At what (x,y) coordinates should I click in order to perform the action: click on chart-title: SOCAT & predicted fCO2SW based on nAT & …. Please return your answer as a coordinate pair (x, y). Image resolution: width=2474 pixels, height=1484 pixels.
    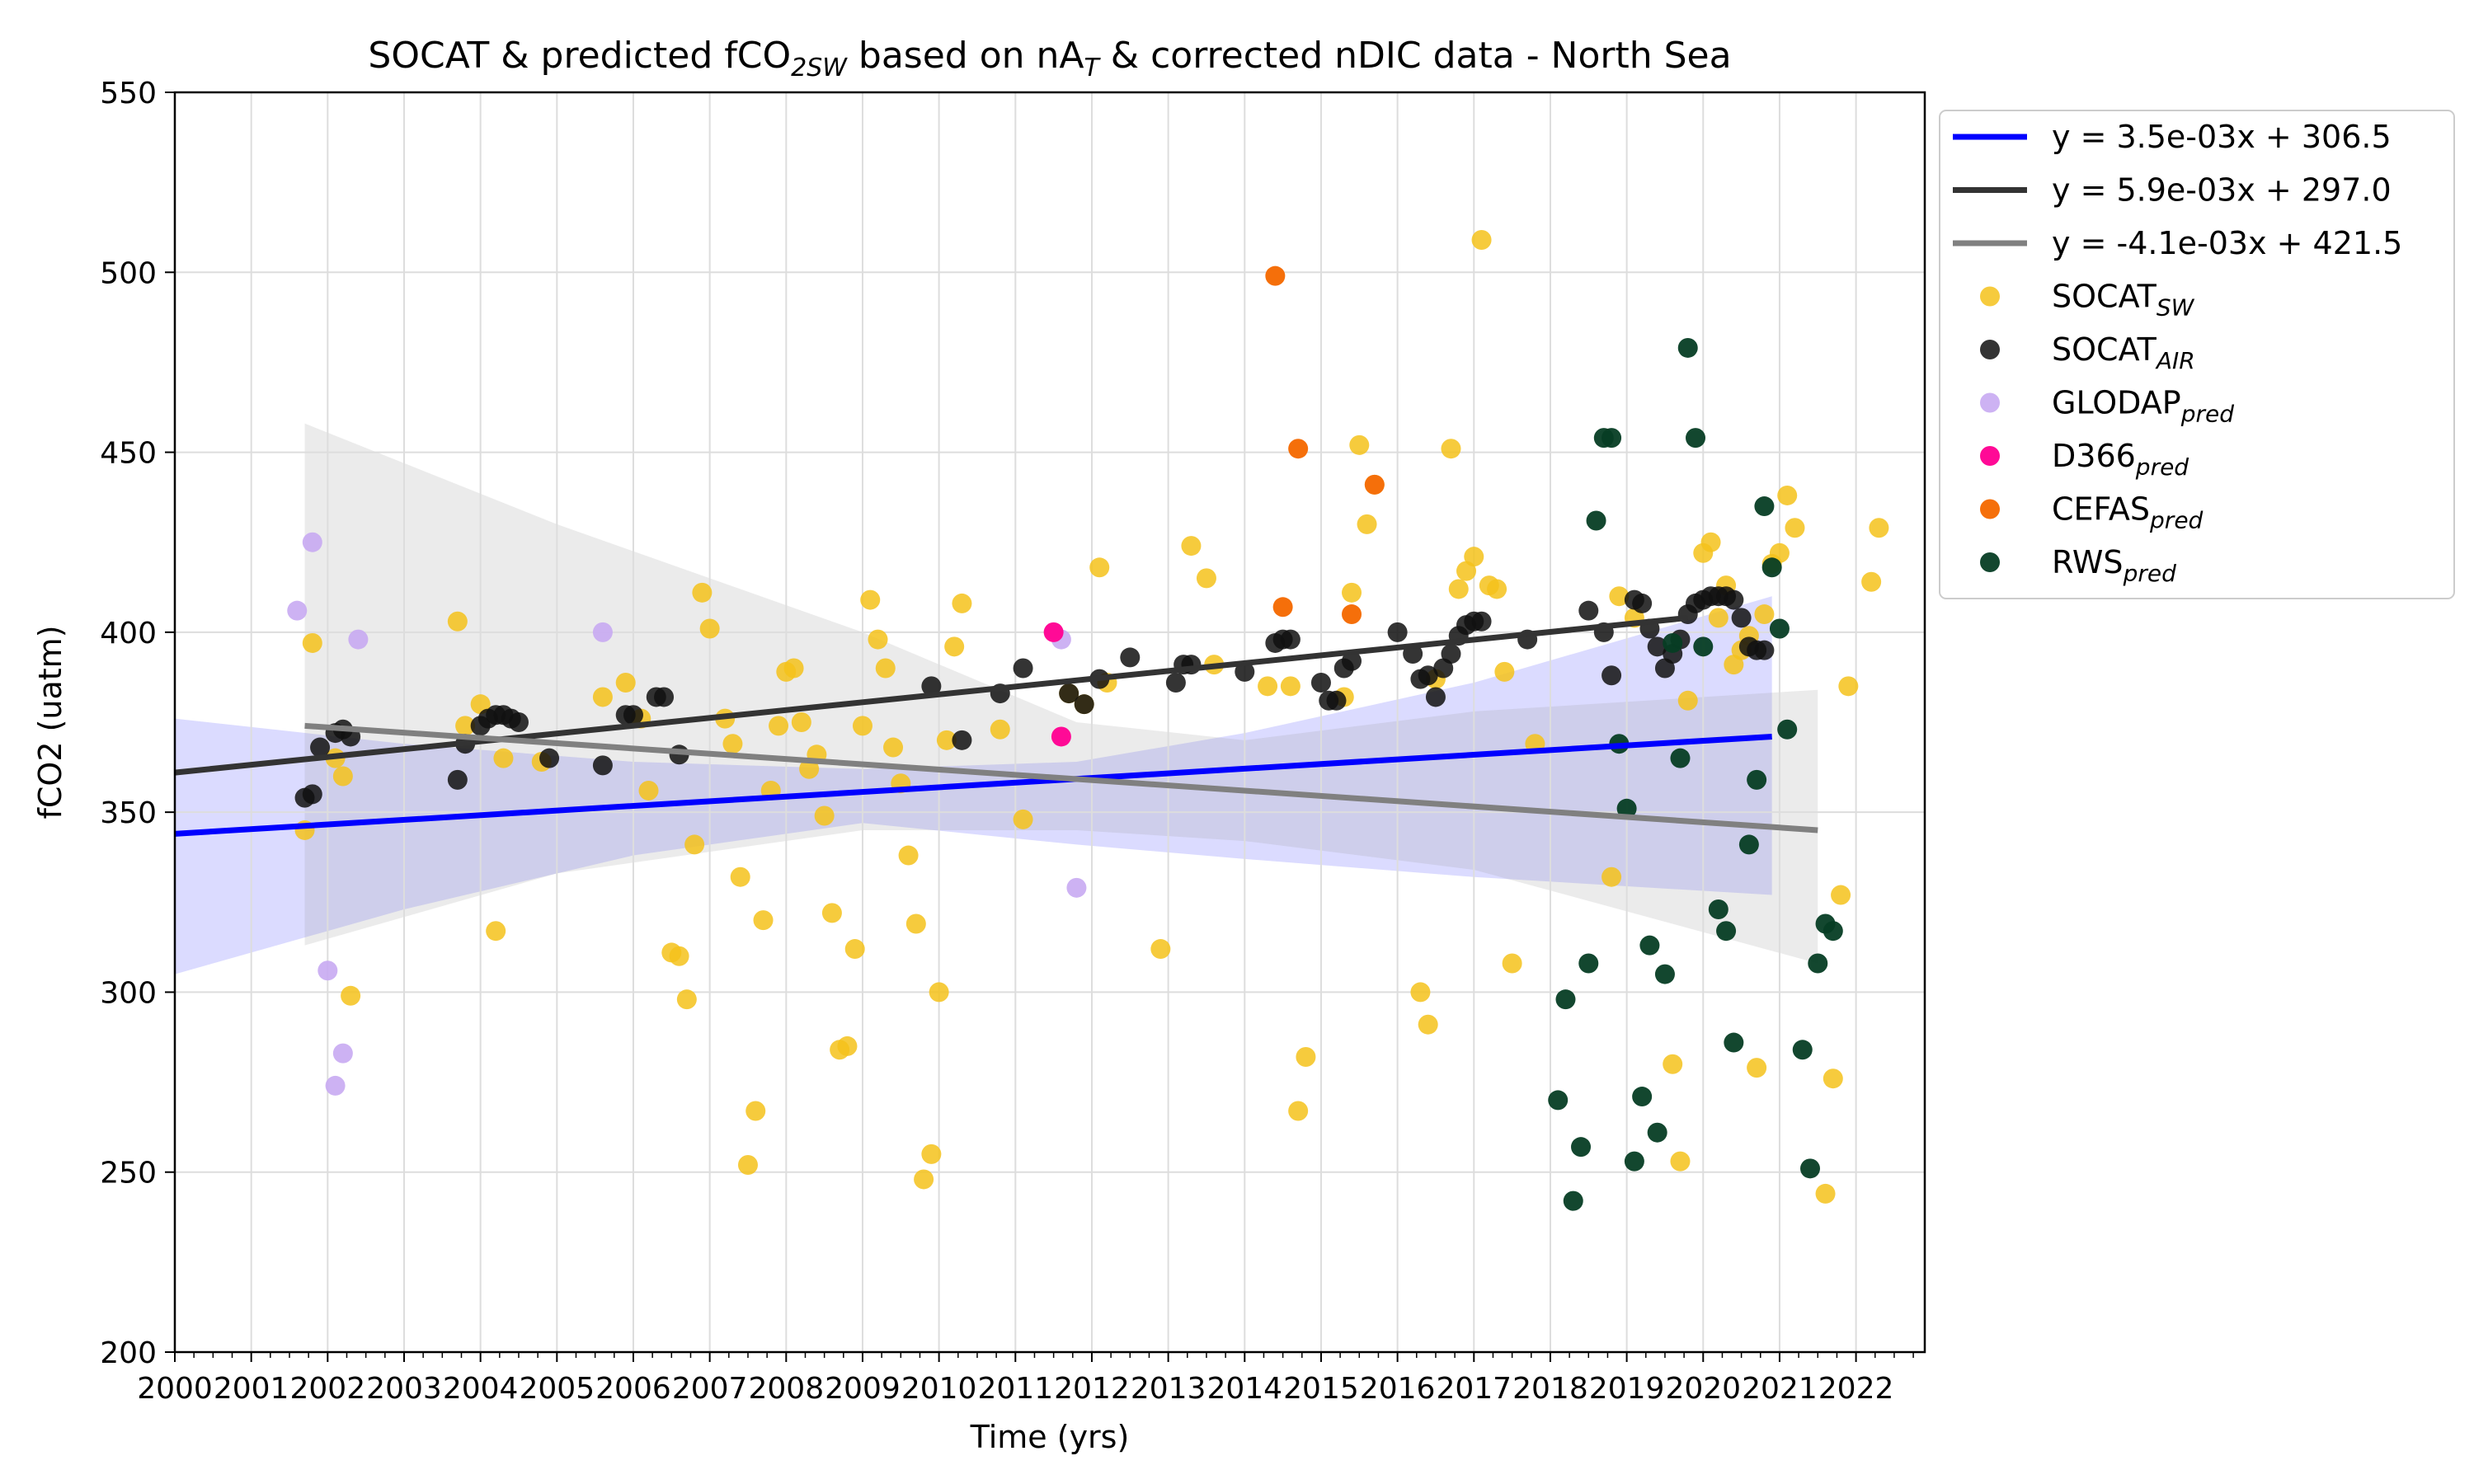
    Looking at the image, I should click on (1049, 58).